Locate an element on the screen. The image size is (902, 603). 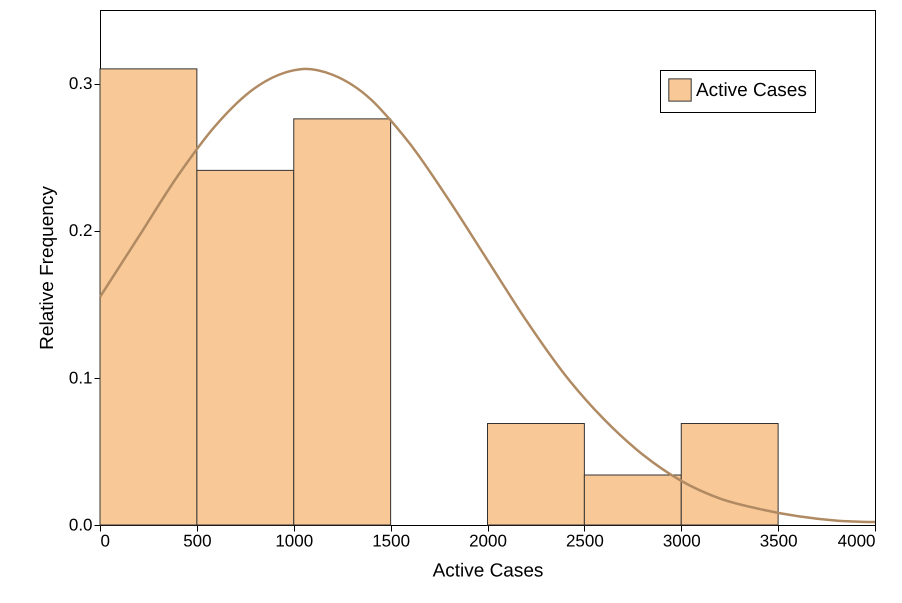
y-tick-label: 0.3 is located at coordinates (80, 84).